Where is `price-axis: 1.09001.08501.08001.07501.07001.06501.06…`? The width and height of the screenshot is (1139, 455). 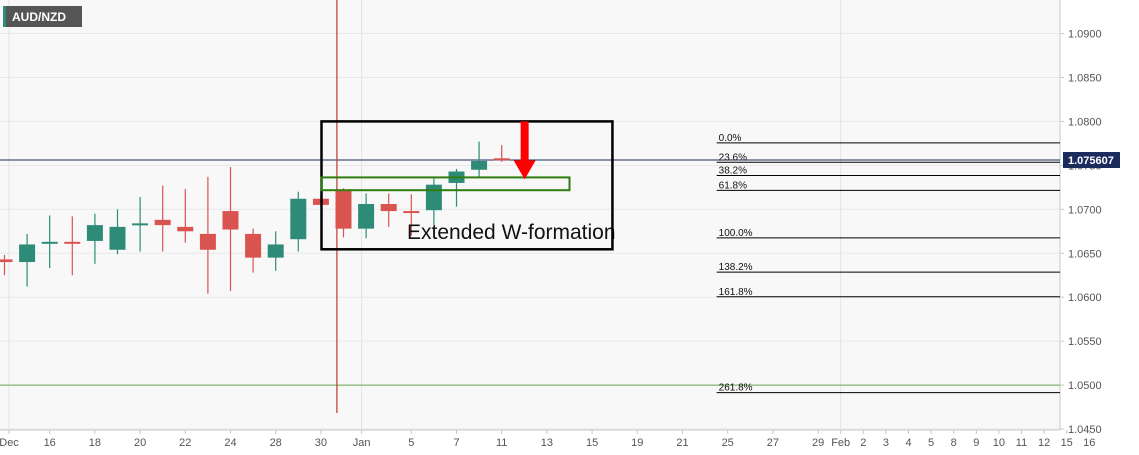
price-axis: 1.09001.08501.08001.07501.07001.06501.06… is located at coordinates (1081, 232).